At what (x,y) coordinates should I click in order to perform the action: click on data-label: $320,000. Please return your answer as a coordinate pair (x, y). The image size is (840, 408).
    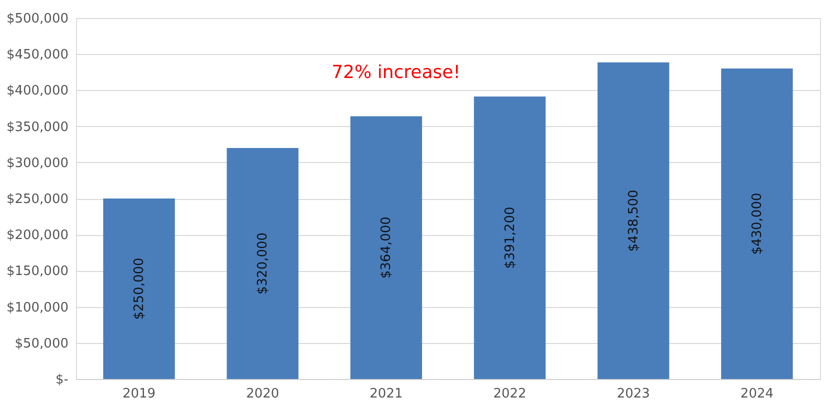
    Looking at the image, I should click on (263, 263).